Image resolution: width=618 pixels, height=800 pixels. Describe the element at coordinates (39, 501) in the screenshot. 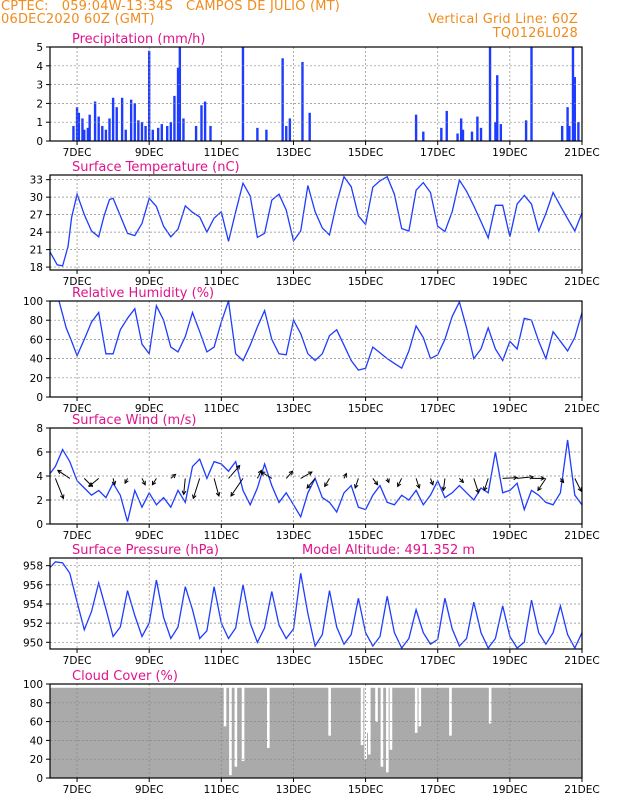

I see `y-tick-label: 2` at that location.